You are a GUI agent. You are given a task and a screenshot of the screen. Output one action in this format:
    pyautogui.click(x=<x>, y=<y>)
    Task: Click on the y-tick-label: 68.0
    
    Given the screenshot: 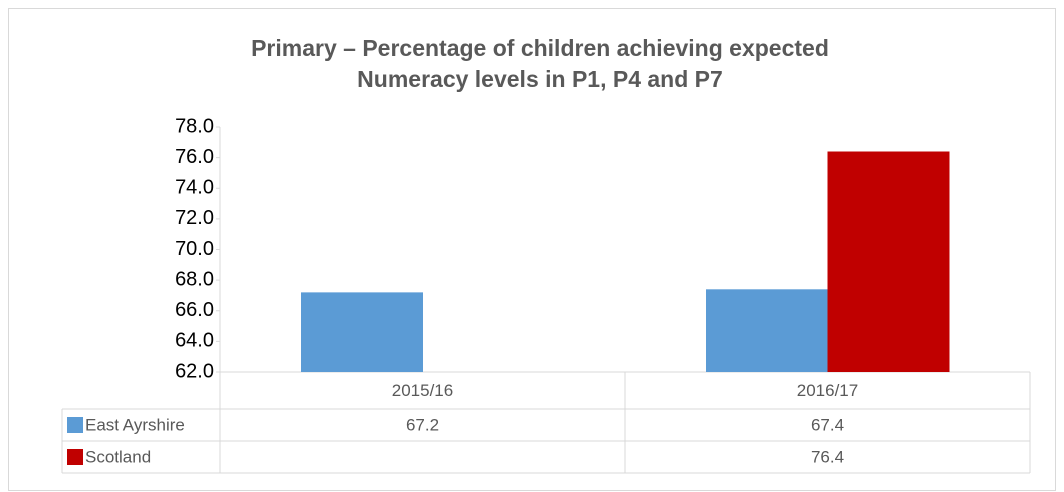 What is the action you would take?
    pyautogui.click(x=194, y=279)
    